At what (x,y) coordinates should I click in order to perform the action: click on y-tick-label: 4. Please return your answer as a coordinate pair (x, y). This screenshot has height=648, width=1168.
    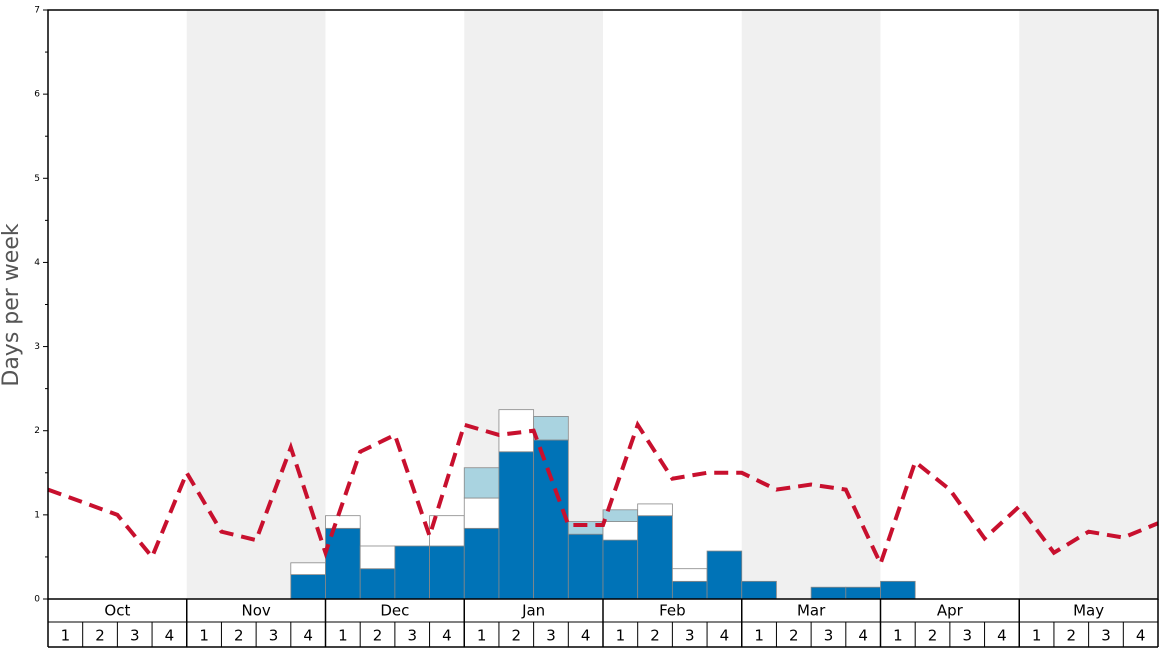
    Looking at the image, I should click on (37, 263).